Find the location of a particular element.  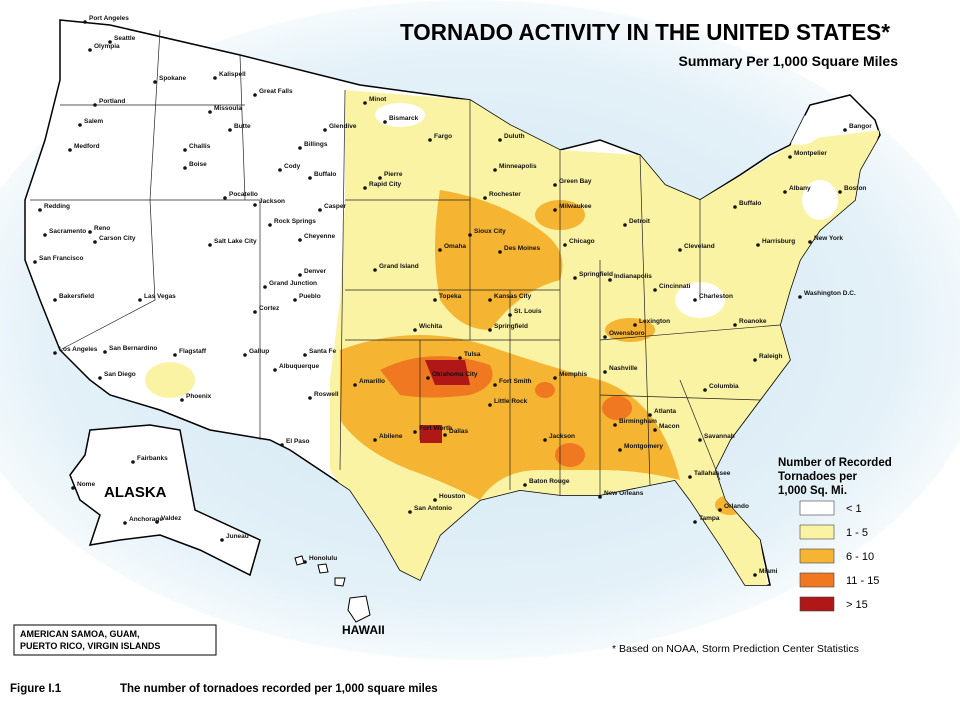

city-label: San Diego is located at coordinates (120, 374).